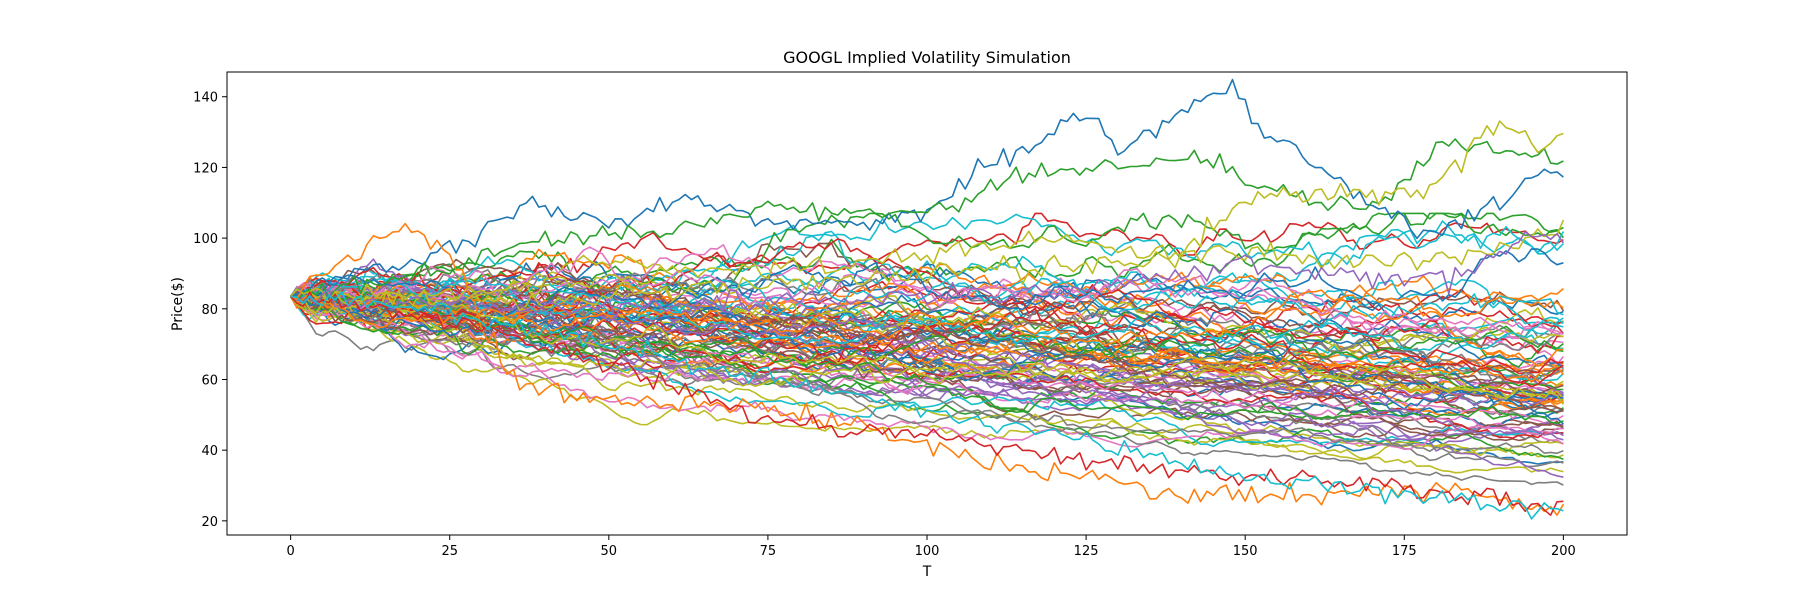  Describe the element at coordinates (178, 304) in the screenshot. I see `y-axis-label: Price($)` at that location.